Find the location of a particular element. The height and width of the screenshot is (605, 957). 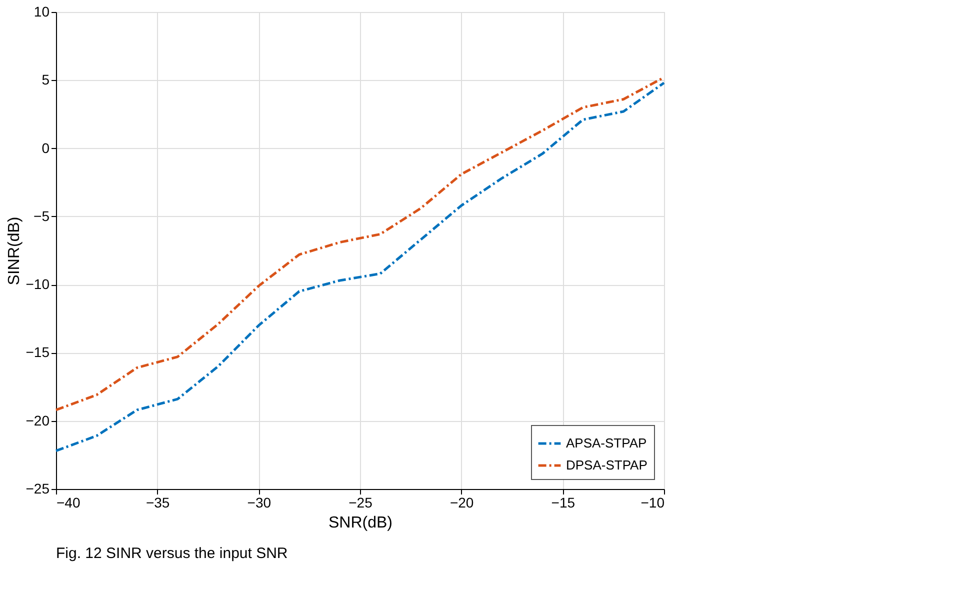

y-tick-label: 5 is located at coordinates (46, 80).